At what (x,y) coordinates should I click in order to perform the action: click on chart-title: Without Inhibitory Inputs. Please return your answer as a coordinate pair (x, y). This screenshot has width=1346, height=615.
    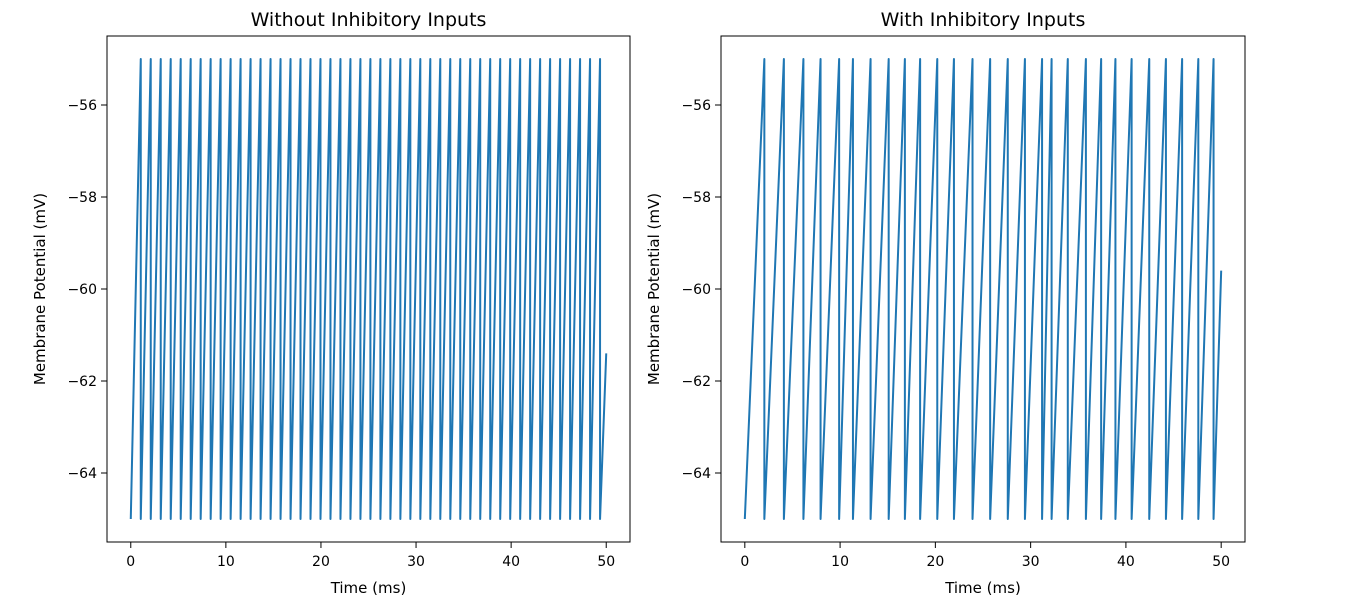
    Looking at the image, I should click on (369, 20).